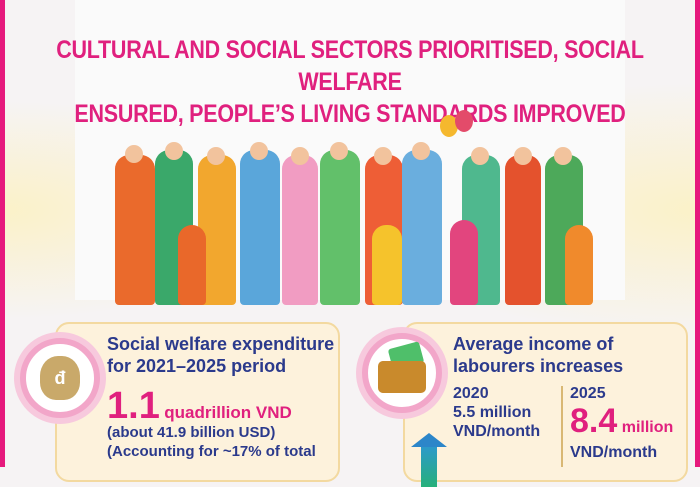 The height and width of the screenshot is (487, 700). Describe the element at coordinates (647, 427) in the screenshot. I see `income-unit-million: million` at that location.